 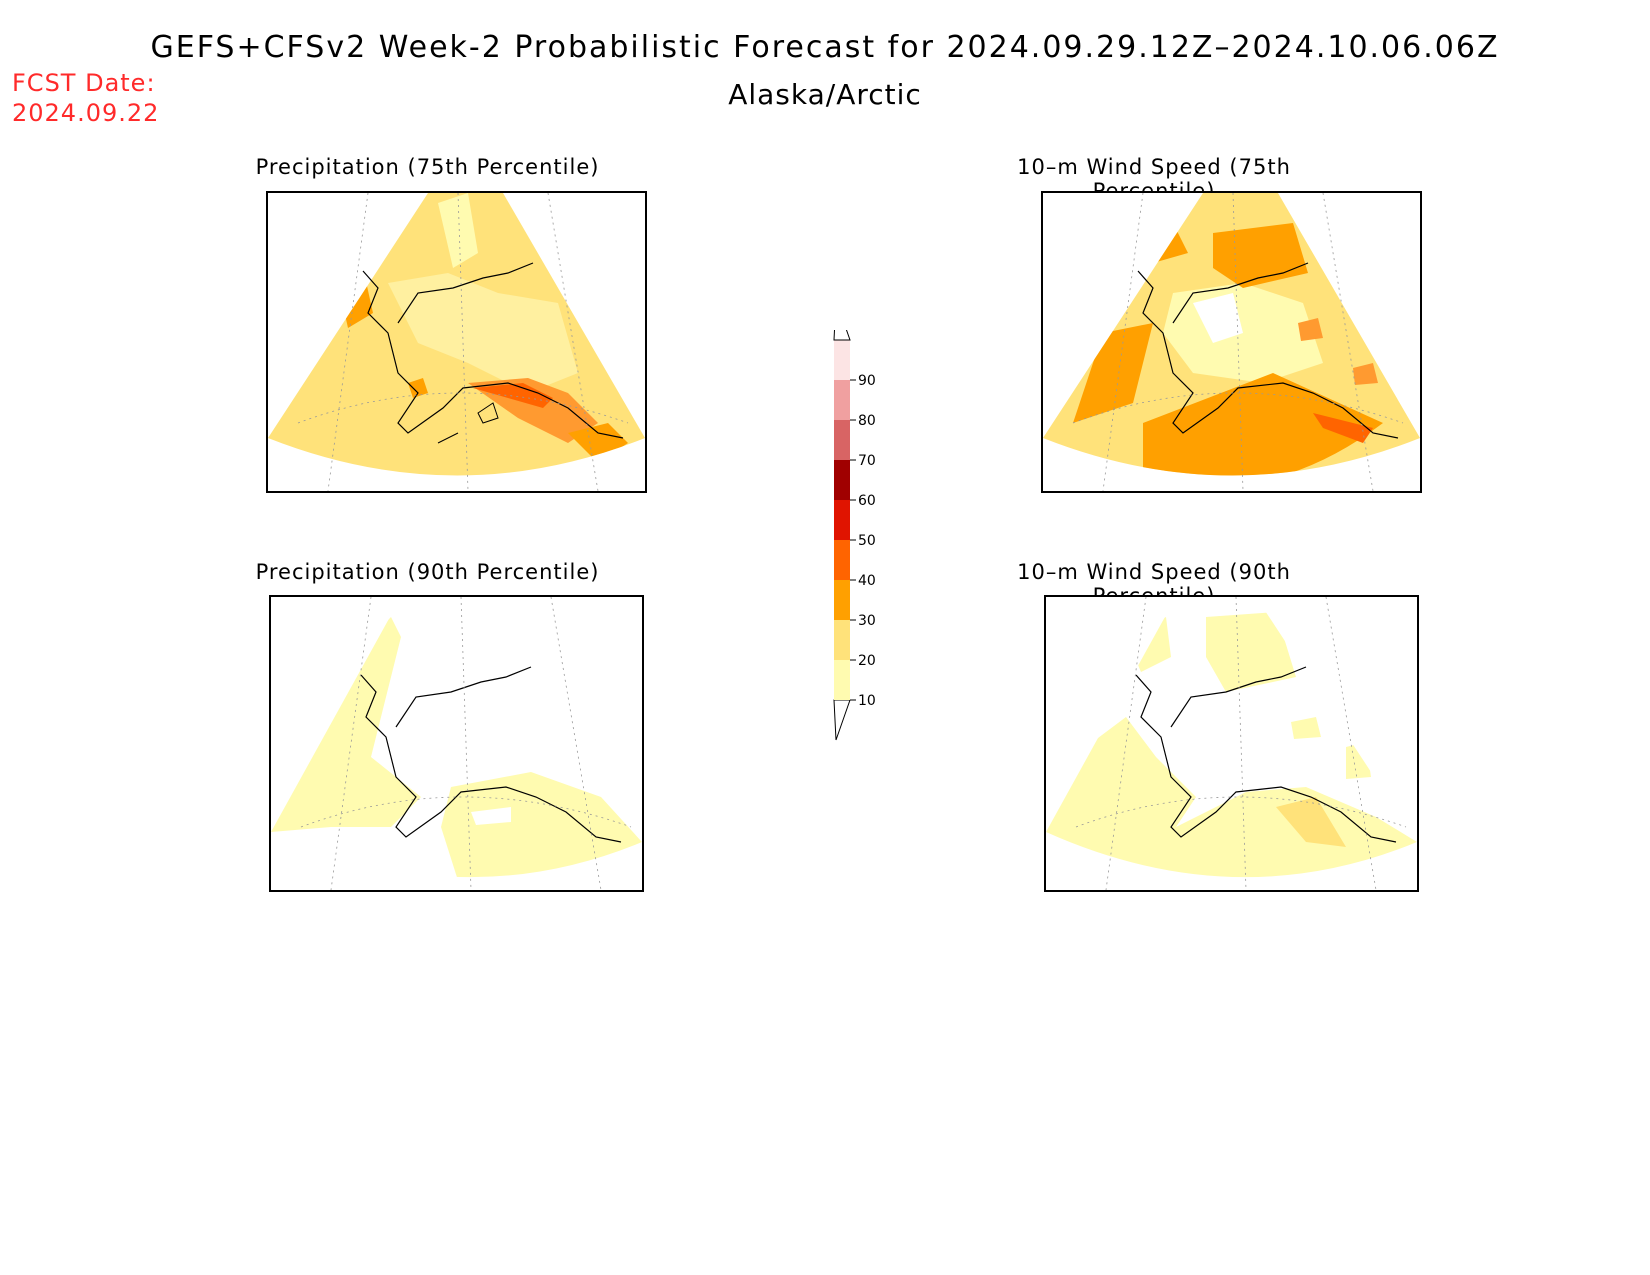 What do you see at coordinates (867, 701) in the screenshot?
I see `colorbar-tick-label: 10` at bounding box center [867, 701].